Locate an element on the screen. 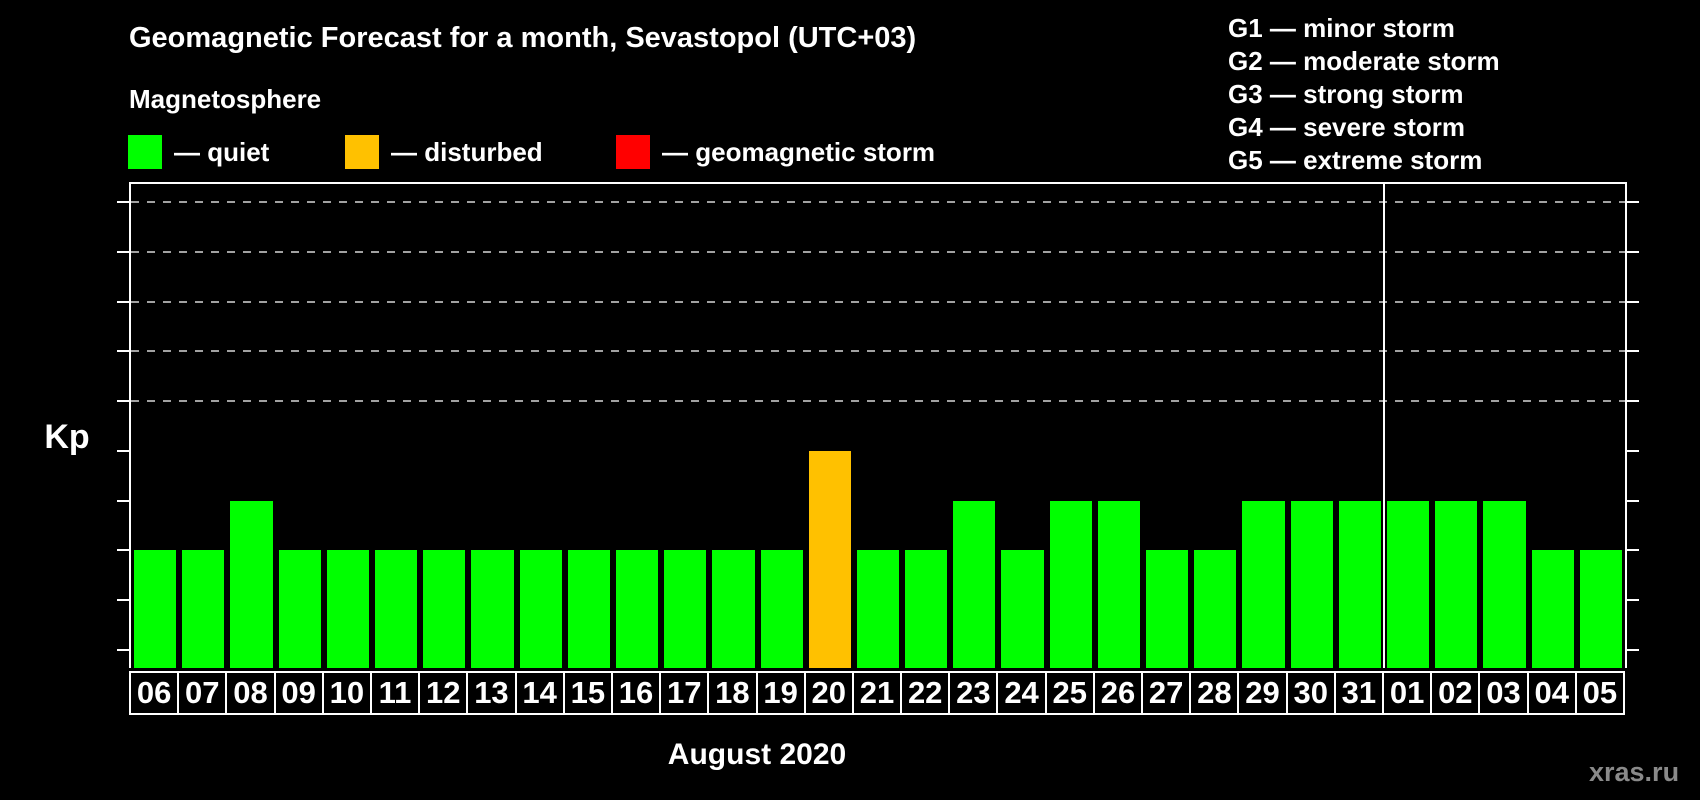 The height and width of the screenshot is (800, 1700). magnetosphere-label: Magnetosphere is located at coordinates (225, 99).